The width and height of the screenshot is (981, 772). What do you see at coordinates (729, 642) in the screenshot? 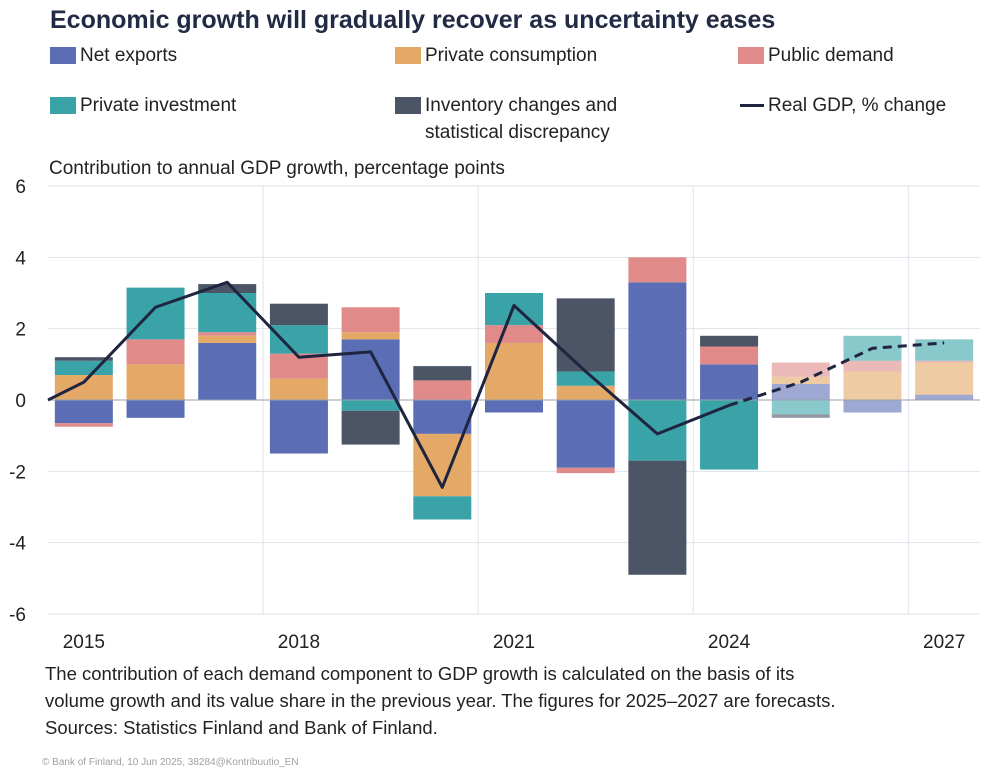
I see `x-tick-label: 2024` at bounding box center [729, 642].